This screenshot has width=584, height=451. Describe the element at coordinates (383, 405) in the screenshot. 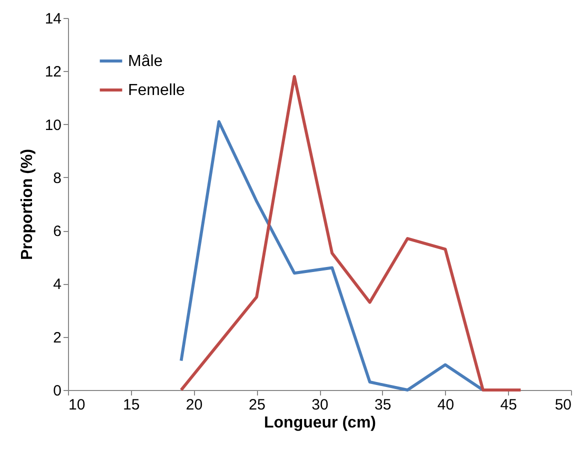

I see `x-tick-label: 35` at that location.